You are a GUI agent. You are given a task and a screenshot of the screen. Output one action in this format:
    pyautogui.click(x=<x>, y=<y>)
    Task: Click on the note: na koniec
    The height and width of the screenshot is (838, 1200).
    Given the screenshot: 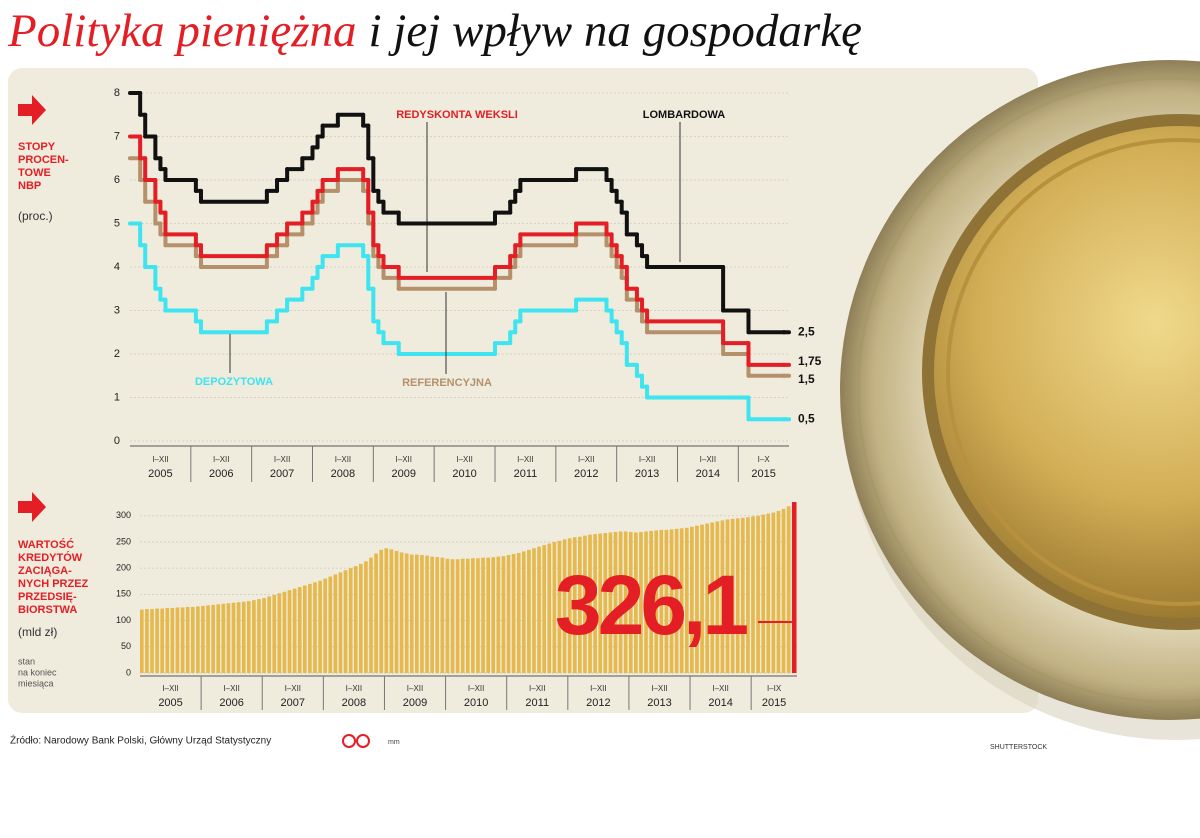 What is the action you would take?
    pyautogui.click(x=37, y=672)
    